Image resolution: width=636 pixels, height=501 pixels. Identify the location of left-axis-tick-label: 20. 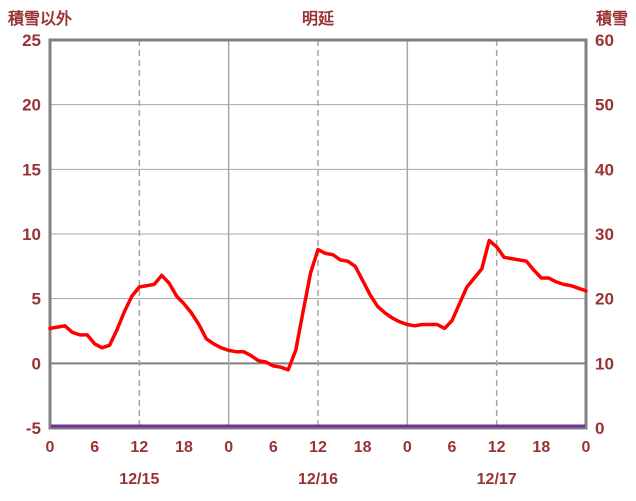
(31, 105).